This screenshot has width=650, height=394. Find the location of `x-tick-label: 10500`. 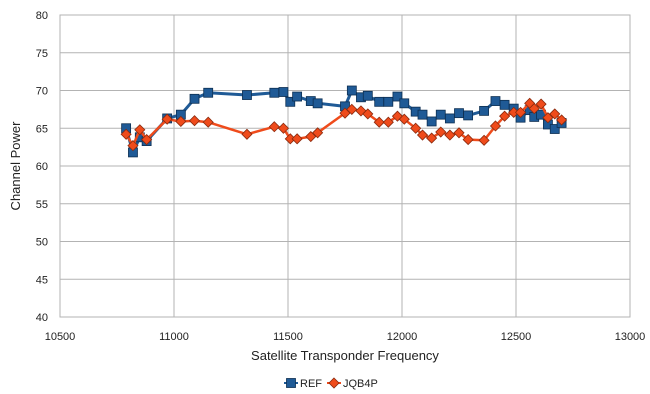

x-tick-label: 10500 is located at coordinates (60, 337).